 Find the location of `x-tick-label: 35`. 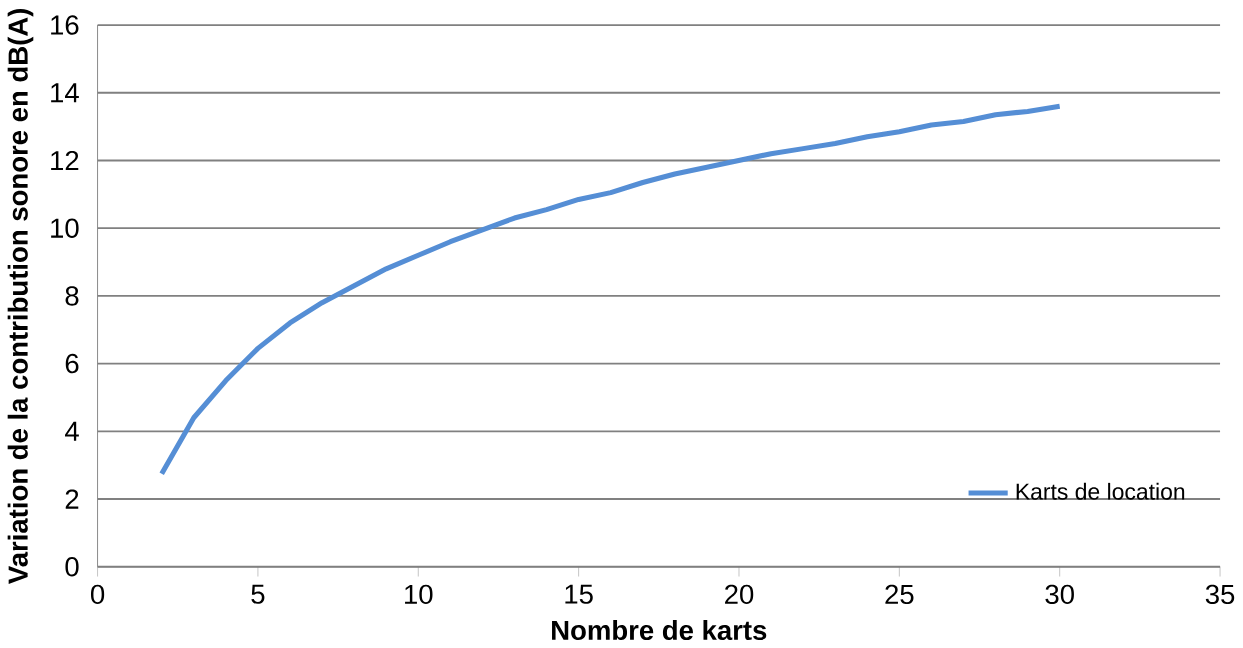

x-tick-label: 35 is located at coordinates (1220, 594).